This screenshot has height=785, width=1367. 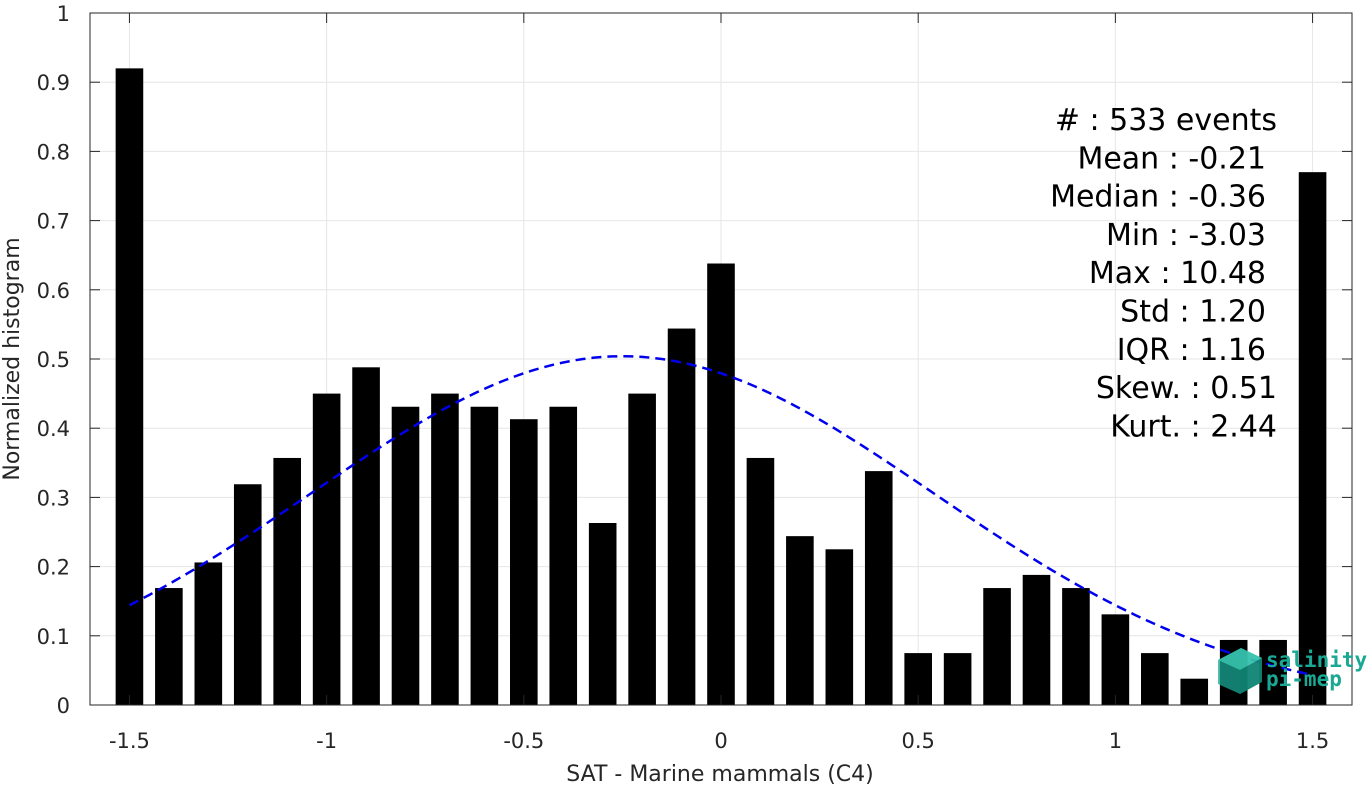 I want to click on x-tick-label-4: 0.5, so click(x=917, y=741).